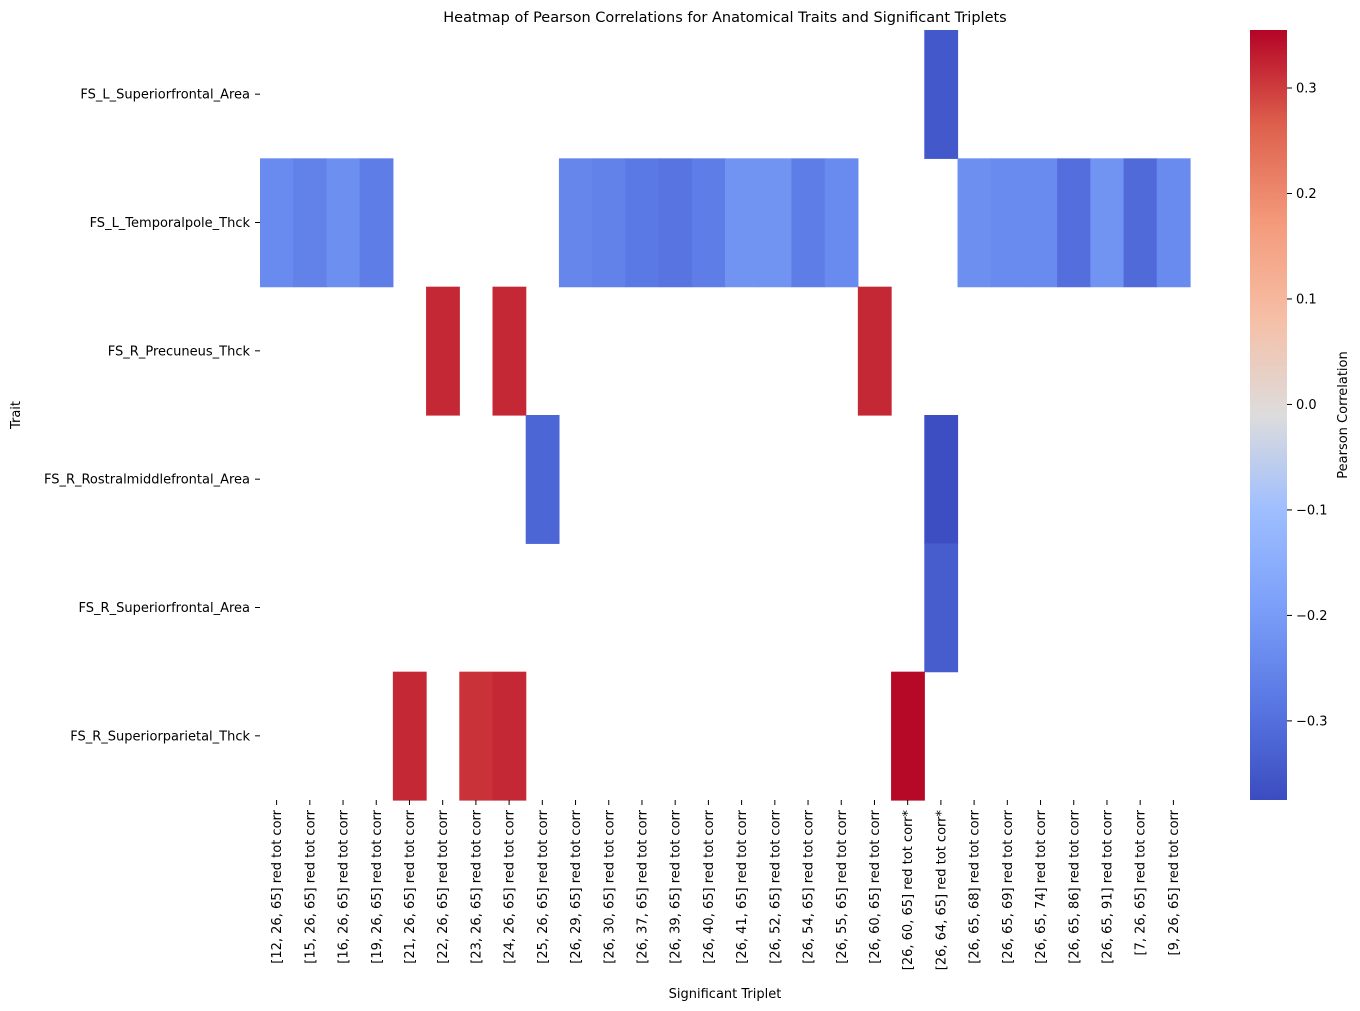 The height and width of the screenshot is (1011, 1360). I want to click on colorbar-tick-label: −0.2, so click(1312, 616).